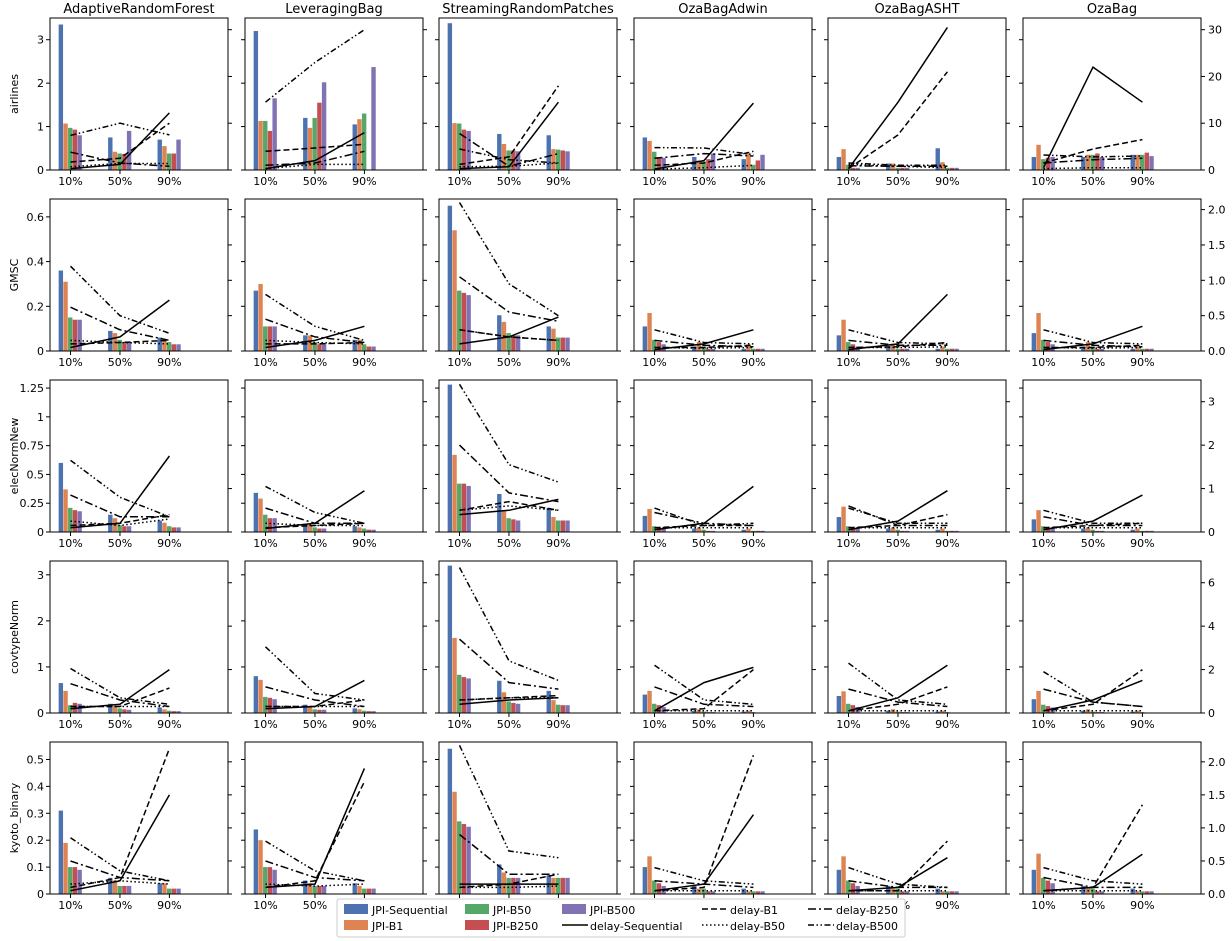 This screenshot has height=941, width=1232. I want to click on delay-line-B50, so click(509, 165).